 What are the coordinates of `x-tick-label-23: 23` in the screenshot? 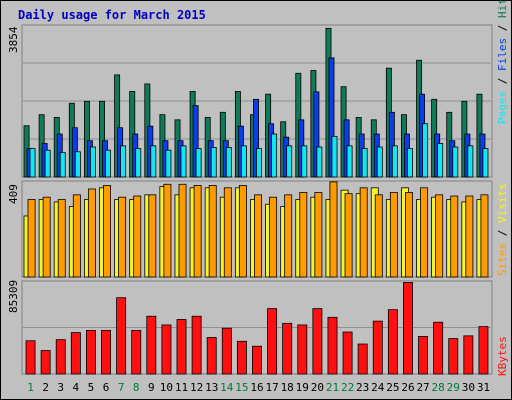 It's located at (362, 387).